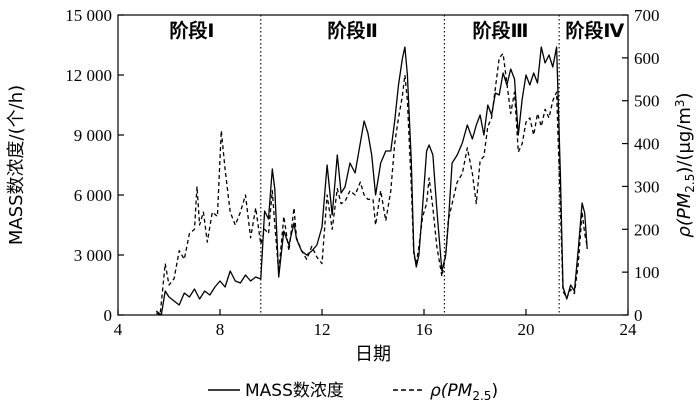  What do you see at coordinates (16, 165) in the screenshot?
I see `y-axis-left-title: MASS数浓度/(个/h)` at bounding box center [16, 165].